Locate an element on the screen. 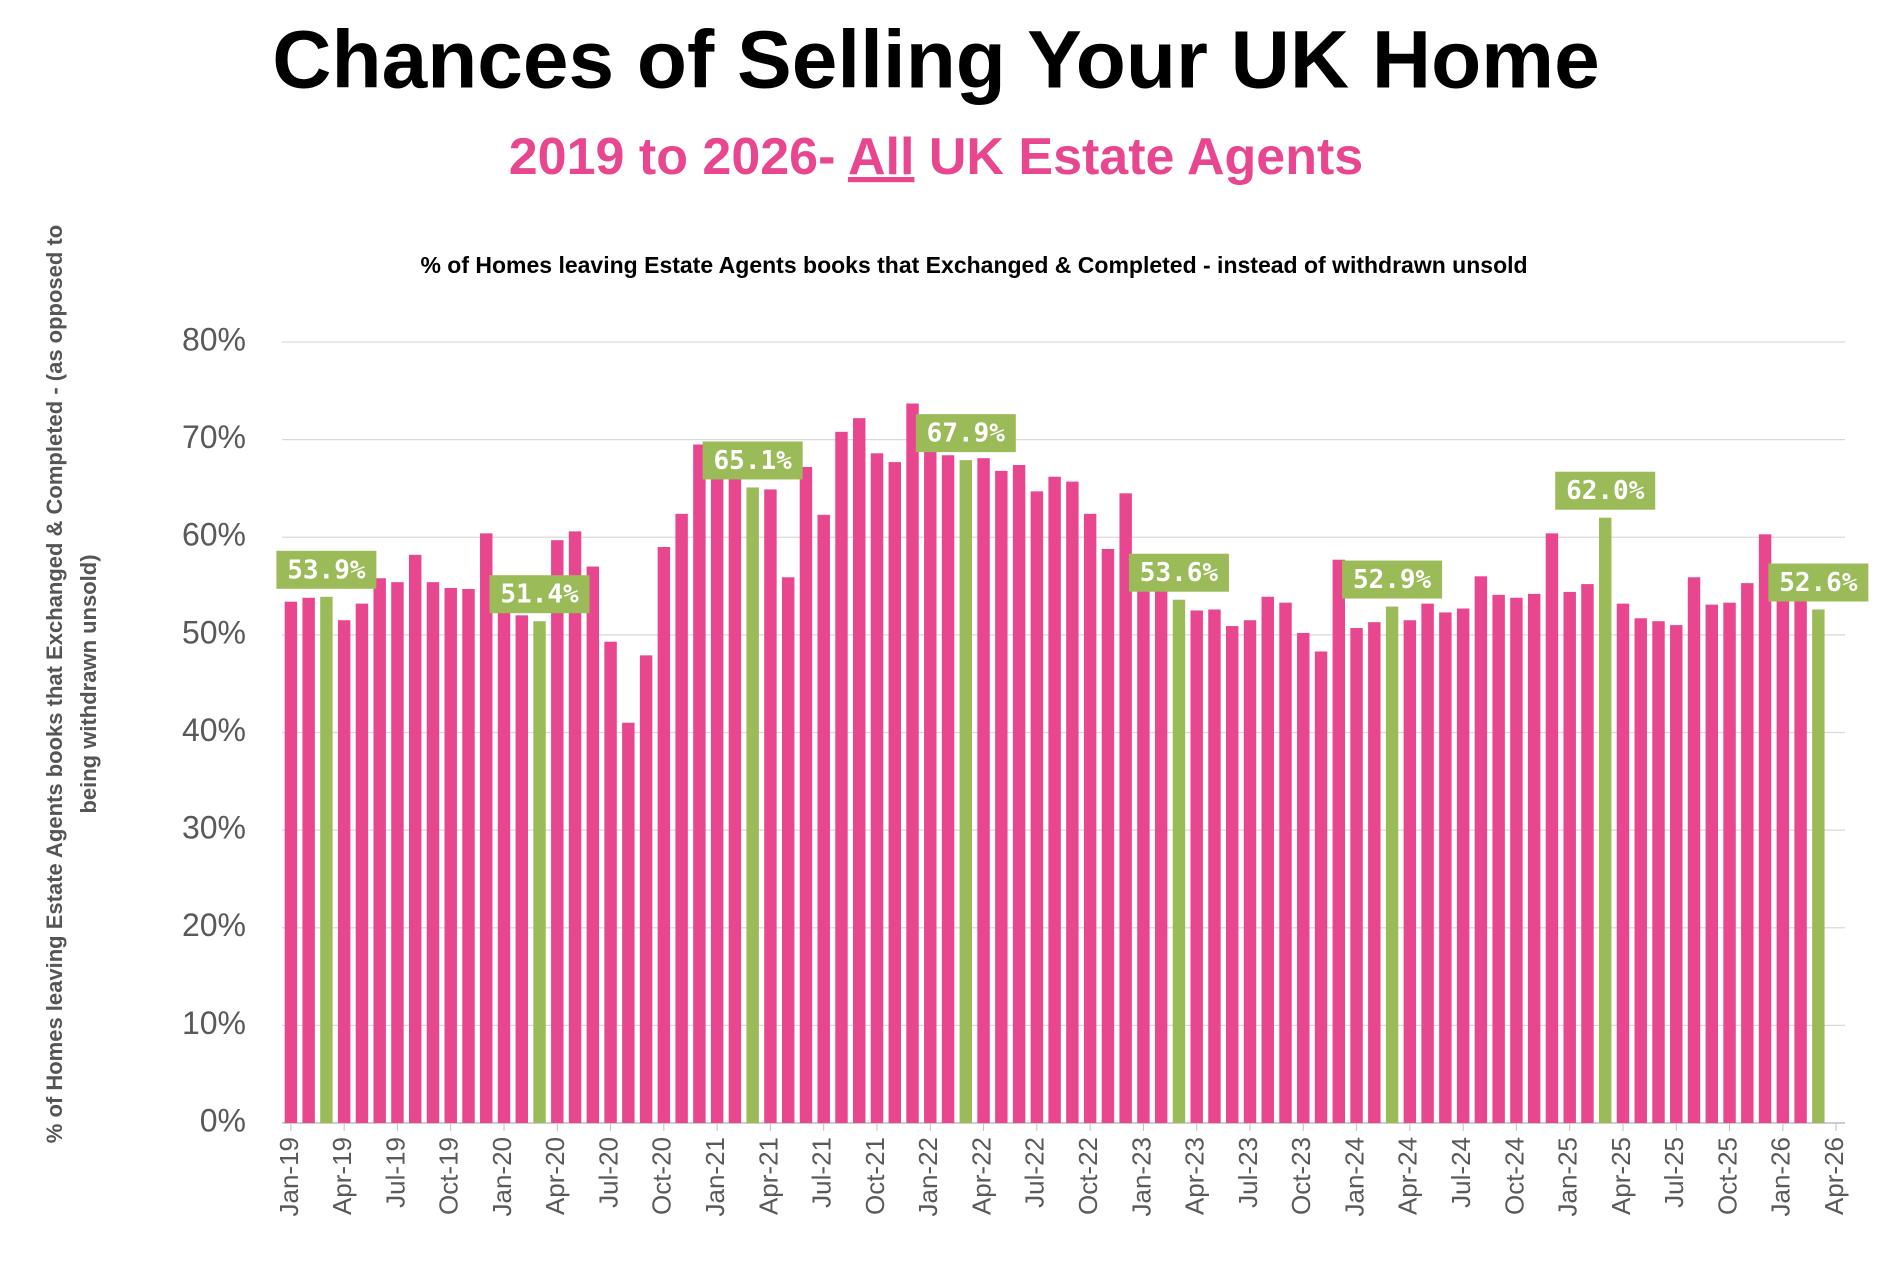  x-tick-label: Jul-24 is located at coordinates (1461, 1172).